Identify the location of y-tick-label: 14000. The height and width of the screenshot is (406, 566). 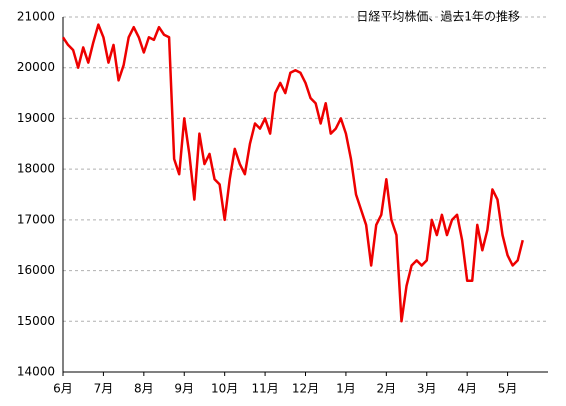
(36, 372).